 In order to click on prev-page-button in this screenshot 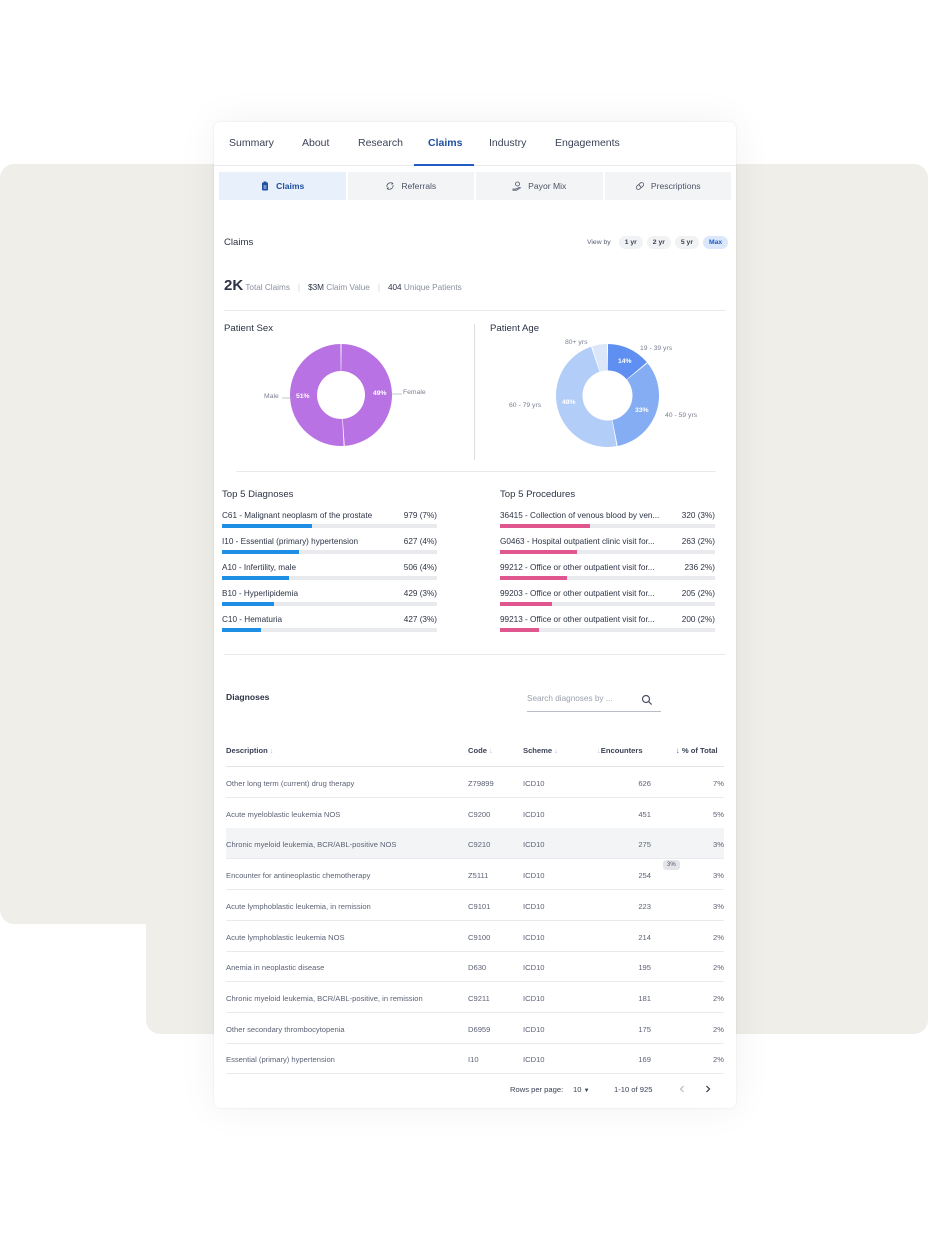, I will do `click(682, 1089)`.